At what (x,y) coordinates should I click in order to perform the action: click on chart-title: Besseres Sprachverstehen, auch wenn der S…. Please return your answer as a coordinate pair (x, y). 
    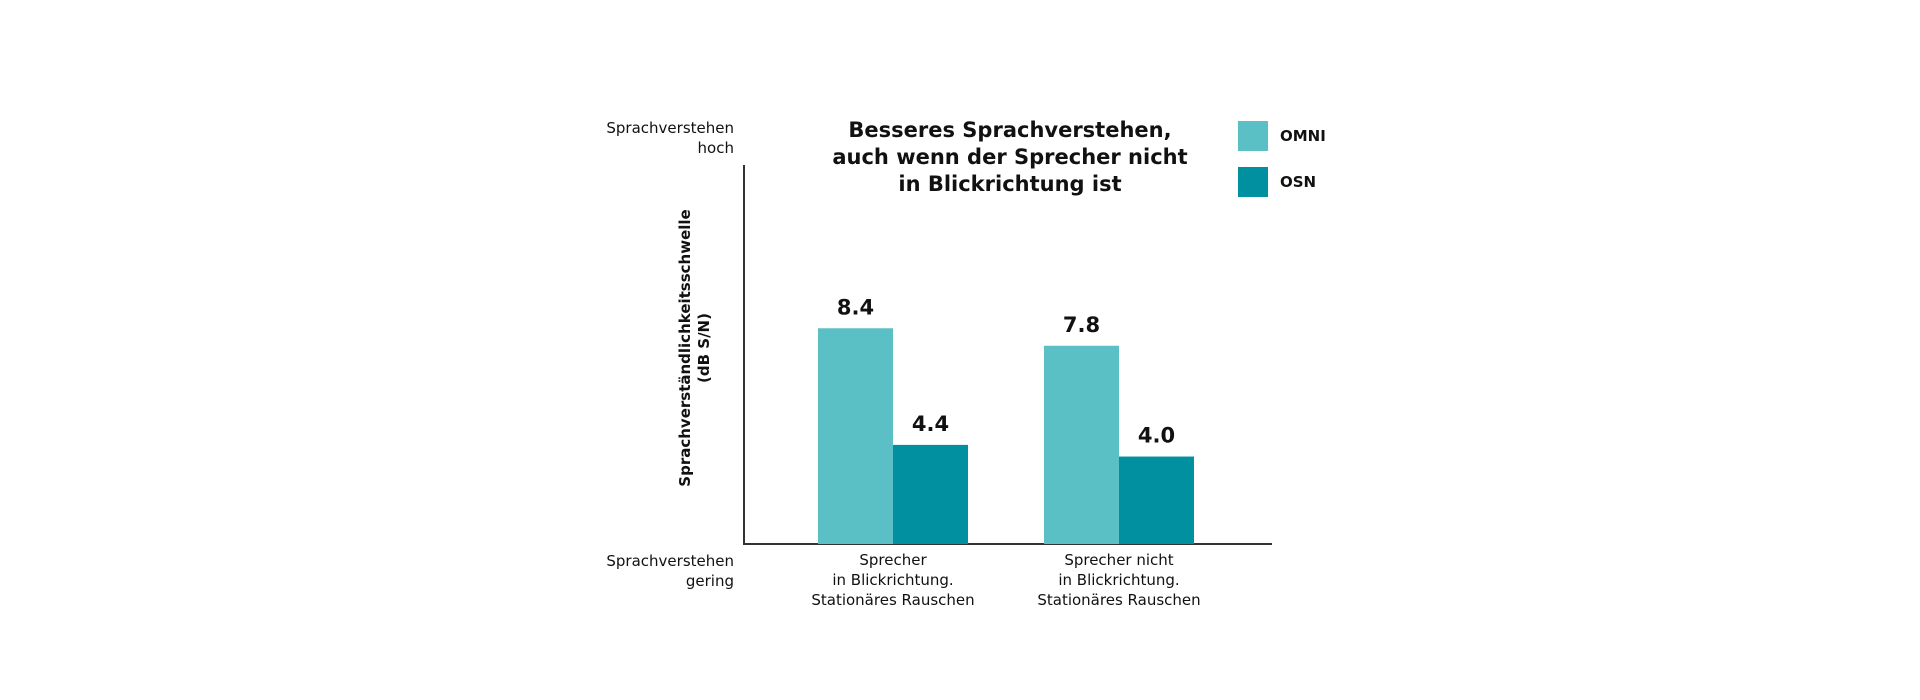
    Looking at the image, I should click on (1009, 157).